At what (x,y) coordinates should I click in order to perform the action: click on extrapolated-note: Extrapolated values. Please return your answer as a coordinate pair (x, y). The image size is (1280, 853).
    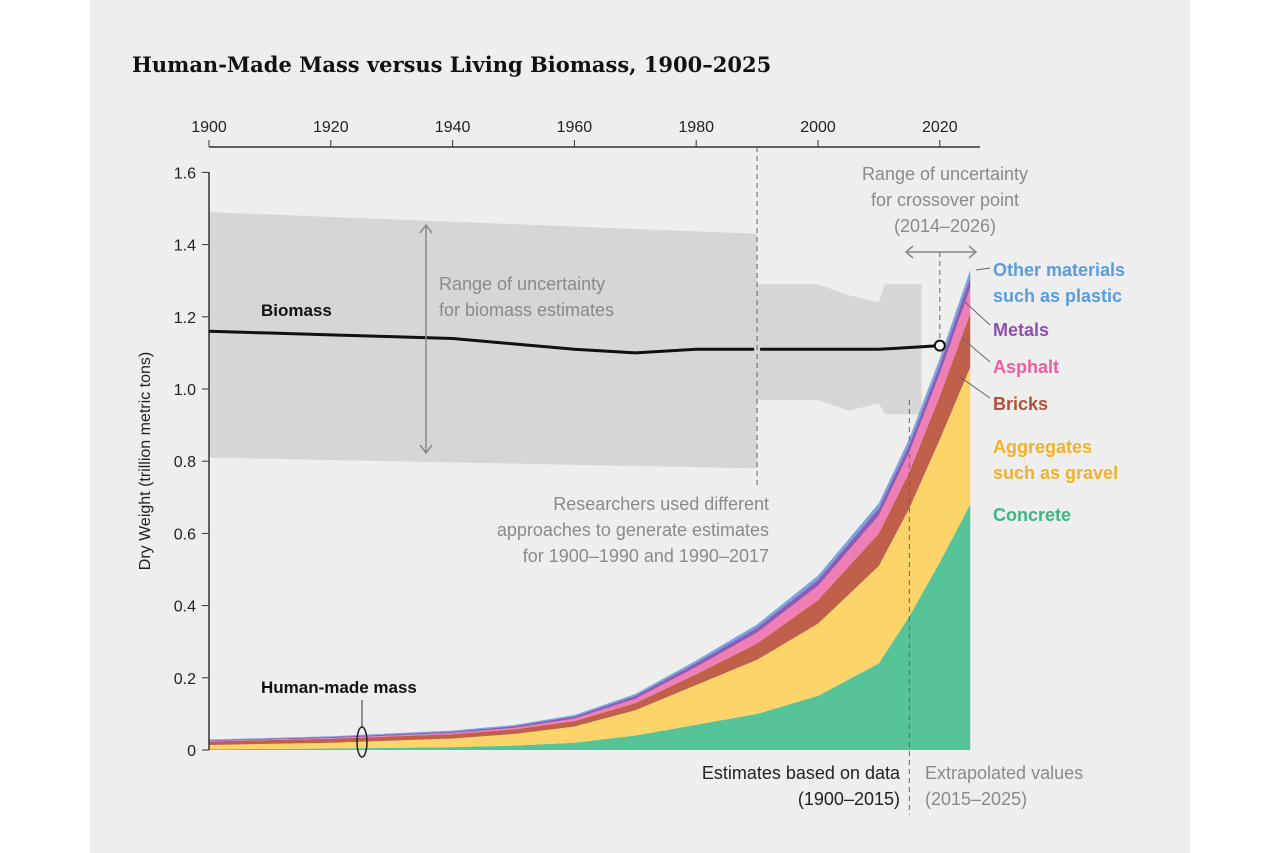
    Looking at the image, I should click on (1004, 773).